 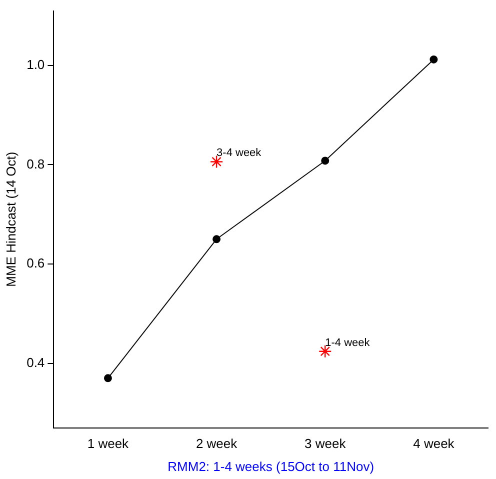 I want to click on x-tick-label: 3 week, so click(x=325, y=444).